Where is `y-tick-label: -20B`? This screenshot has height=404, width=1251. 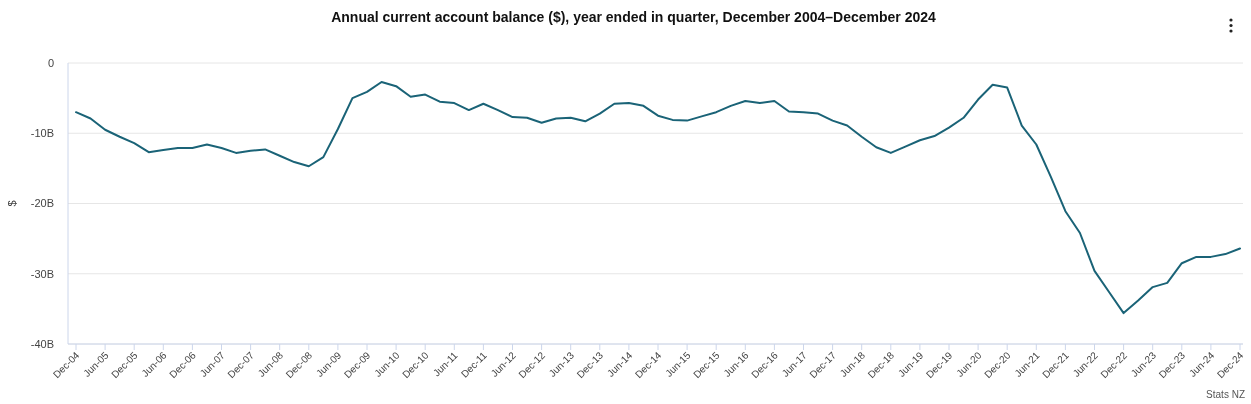
y-tick-label: -20B is located at coordinates (42, 203).